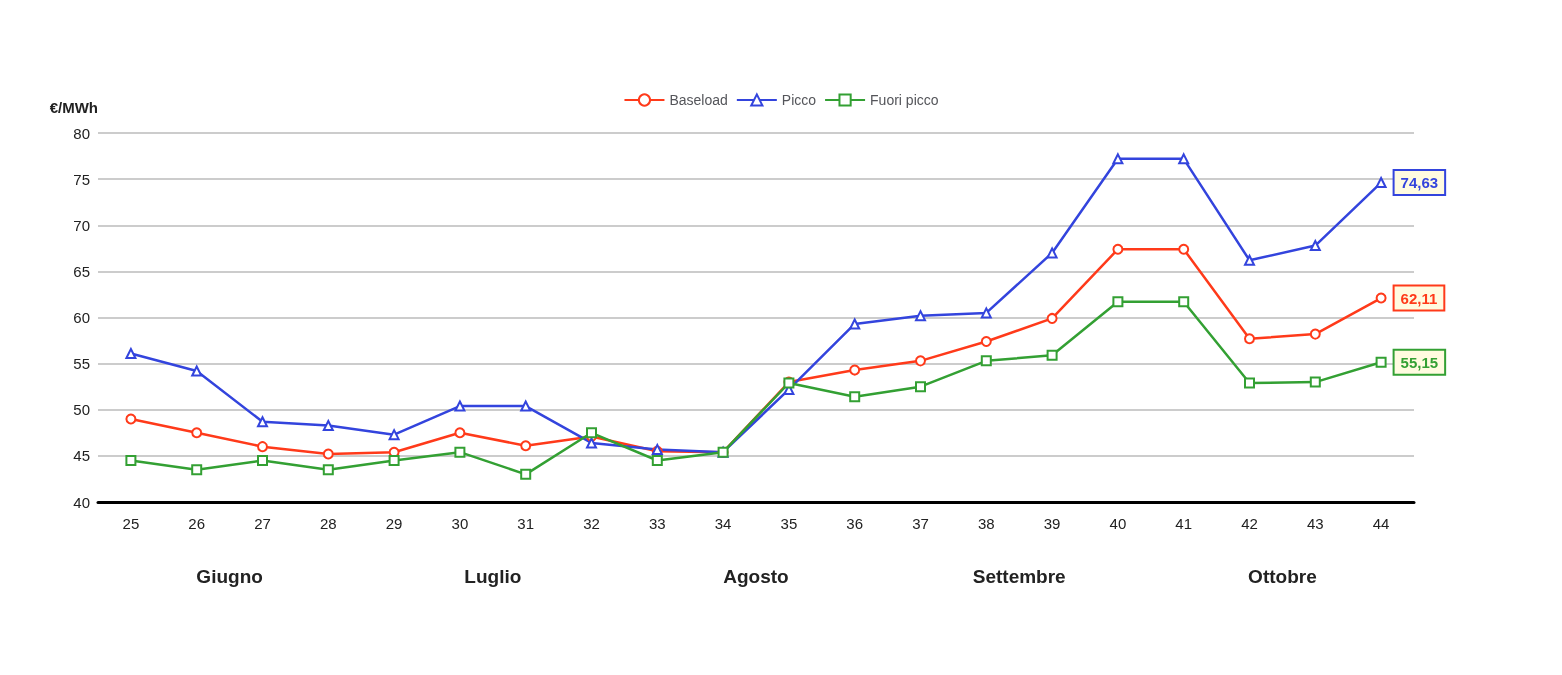 Image resolution: width=1562 pixels, height=675 pixels. Describe the element at coordinates (229, 576) in the screenshot. I see `text: Giugno` at that location.